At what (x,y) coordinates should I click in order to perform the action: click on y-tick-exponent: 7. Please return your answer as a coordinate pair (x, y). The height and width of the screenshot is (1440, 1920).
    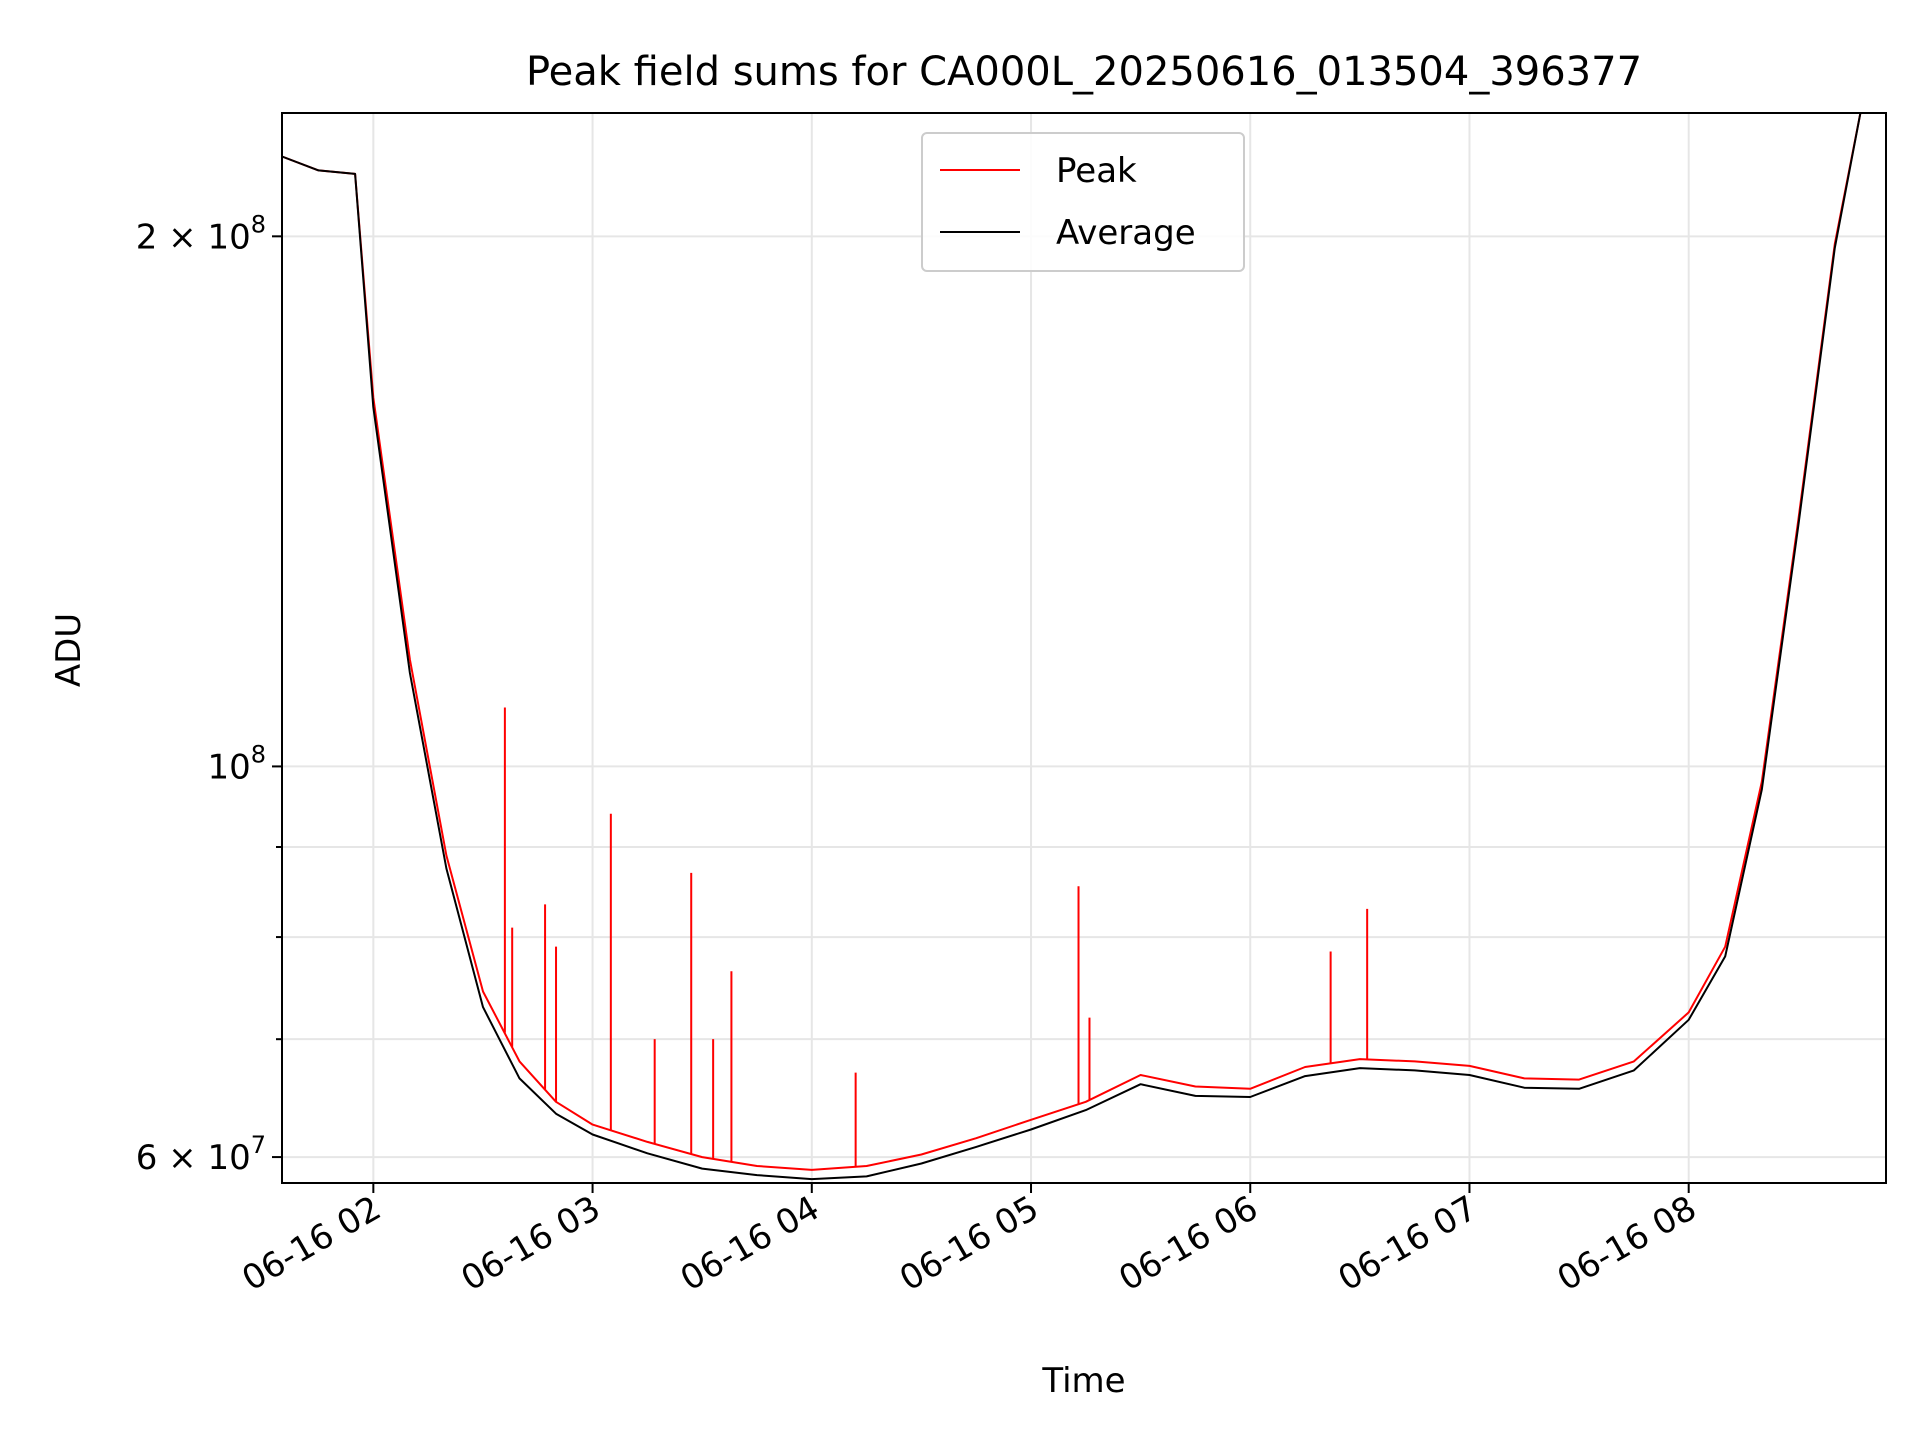
    Looking at the image, I should click on (258, 1145).